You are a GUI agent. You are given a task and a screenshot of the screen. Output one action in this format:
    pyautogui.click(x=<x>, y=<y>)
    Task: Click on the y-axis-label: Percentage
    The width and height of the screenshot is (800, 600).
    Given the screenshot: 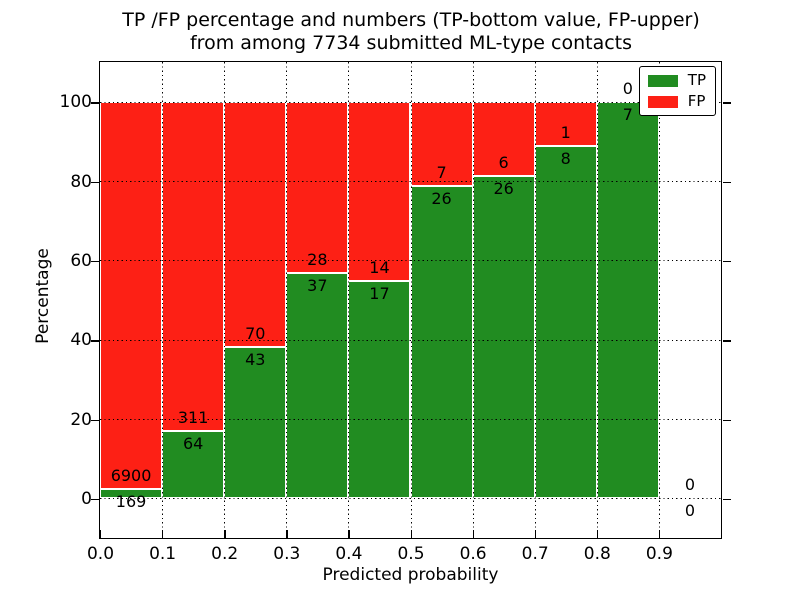 What is the action you would take?
    pyautogui.click(x=43, y=296)
    